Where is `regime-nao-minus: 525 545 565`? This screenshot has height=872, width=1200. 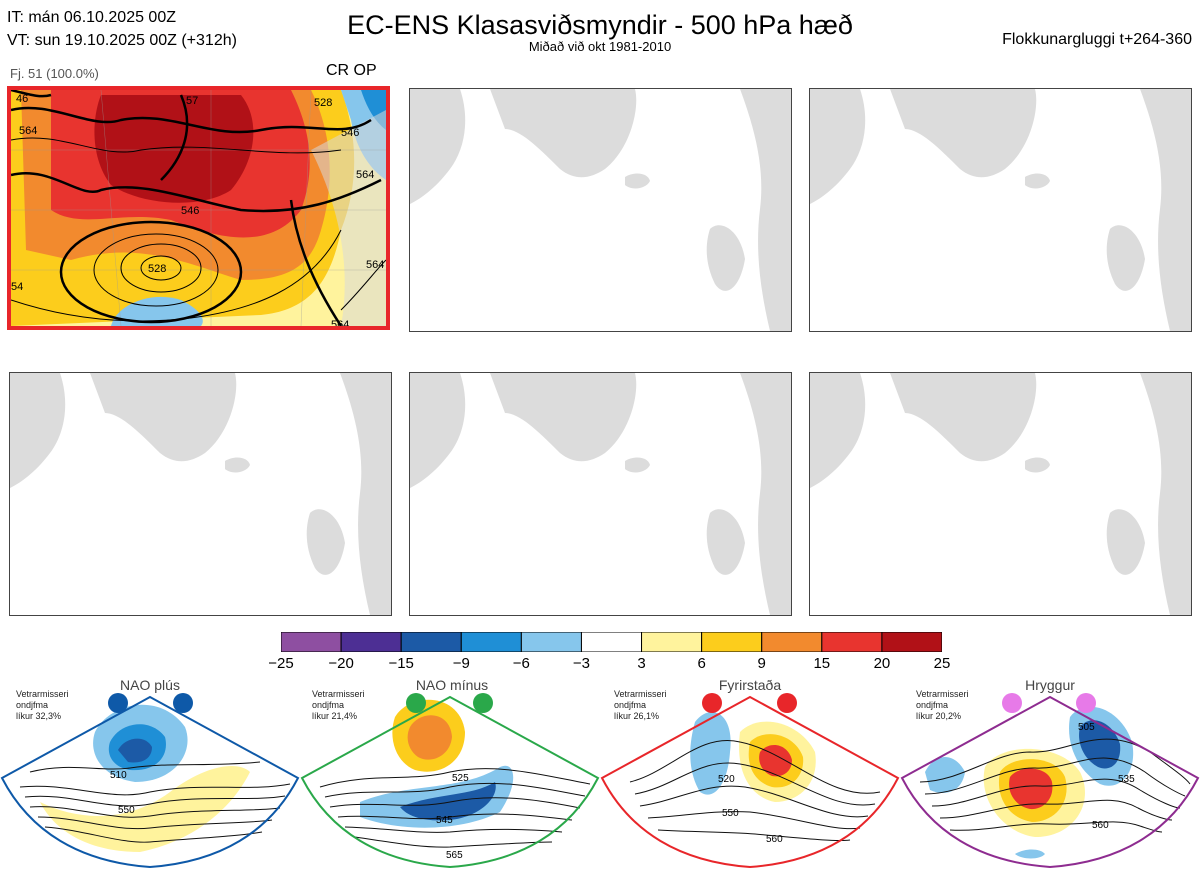 regime-nao-minus: 525 545 565 is located at coordinates (450, 772).